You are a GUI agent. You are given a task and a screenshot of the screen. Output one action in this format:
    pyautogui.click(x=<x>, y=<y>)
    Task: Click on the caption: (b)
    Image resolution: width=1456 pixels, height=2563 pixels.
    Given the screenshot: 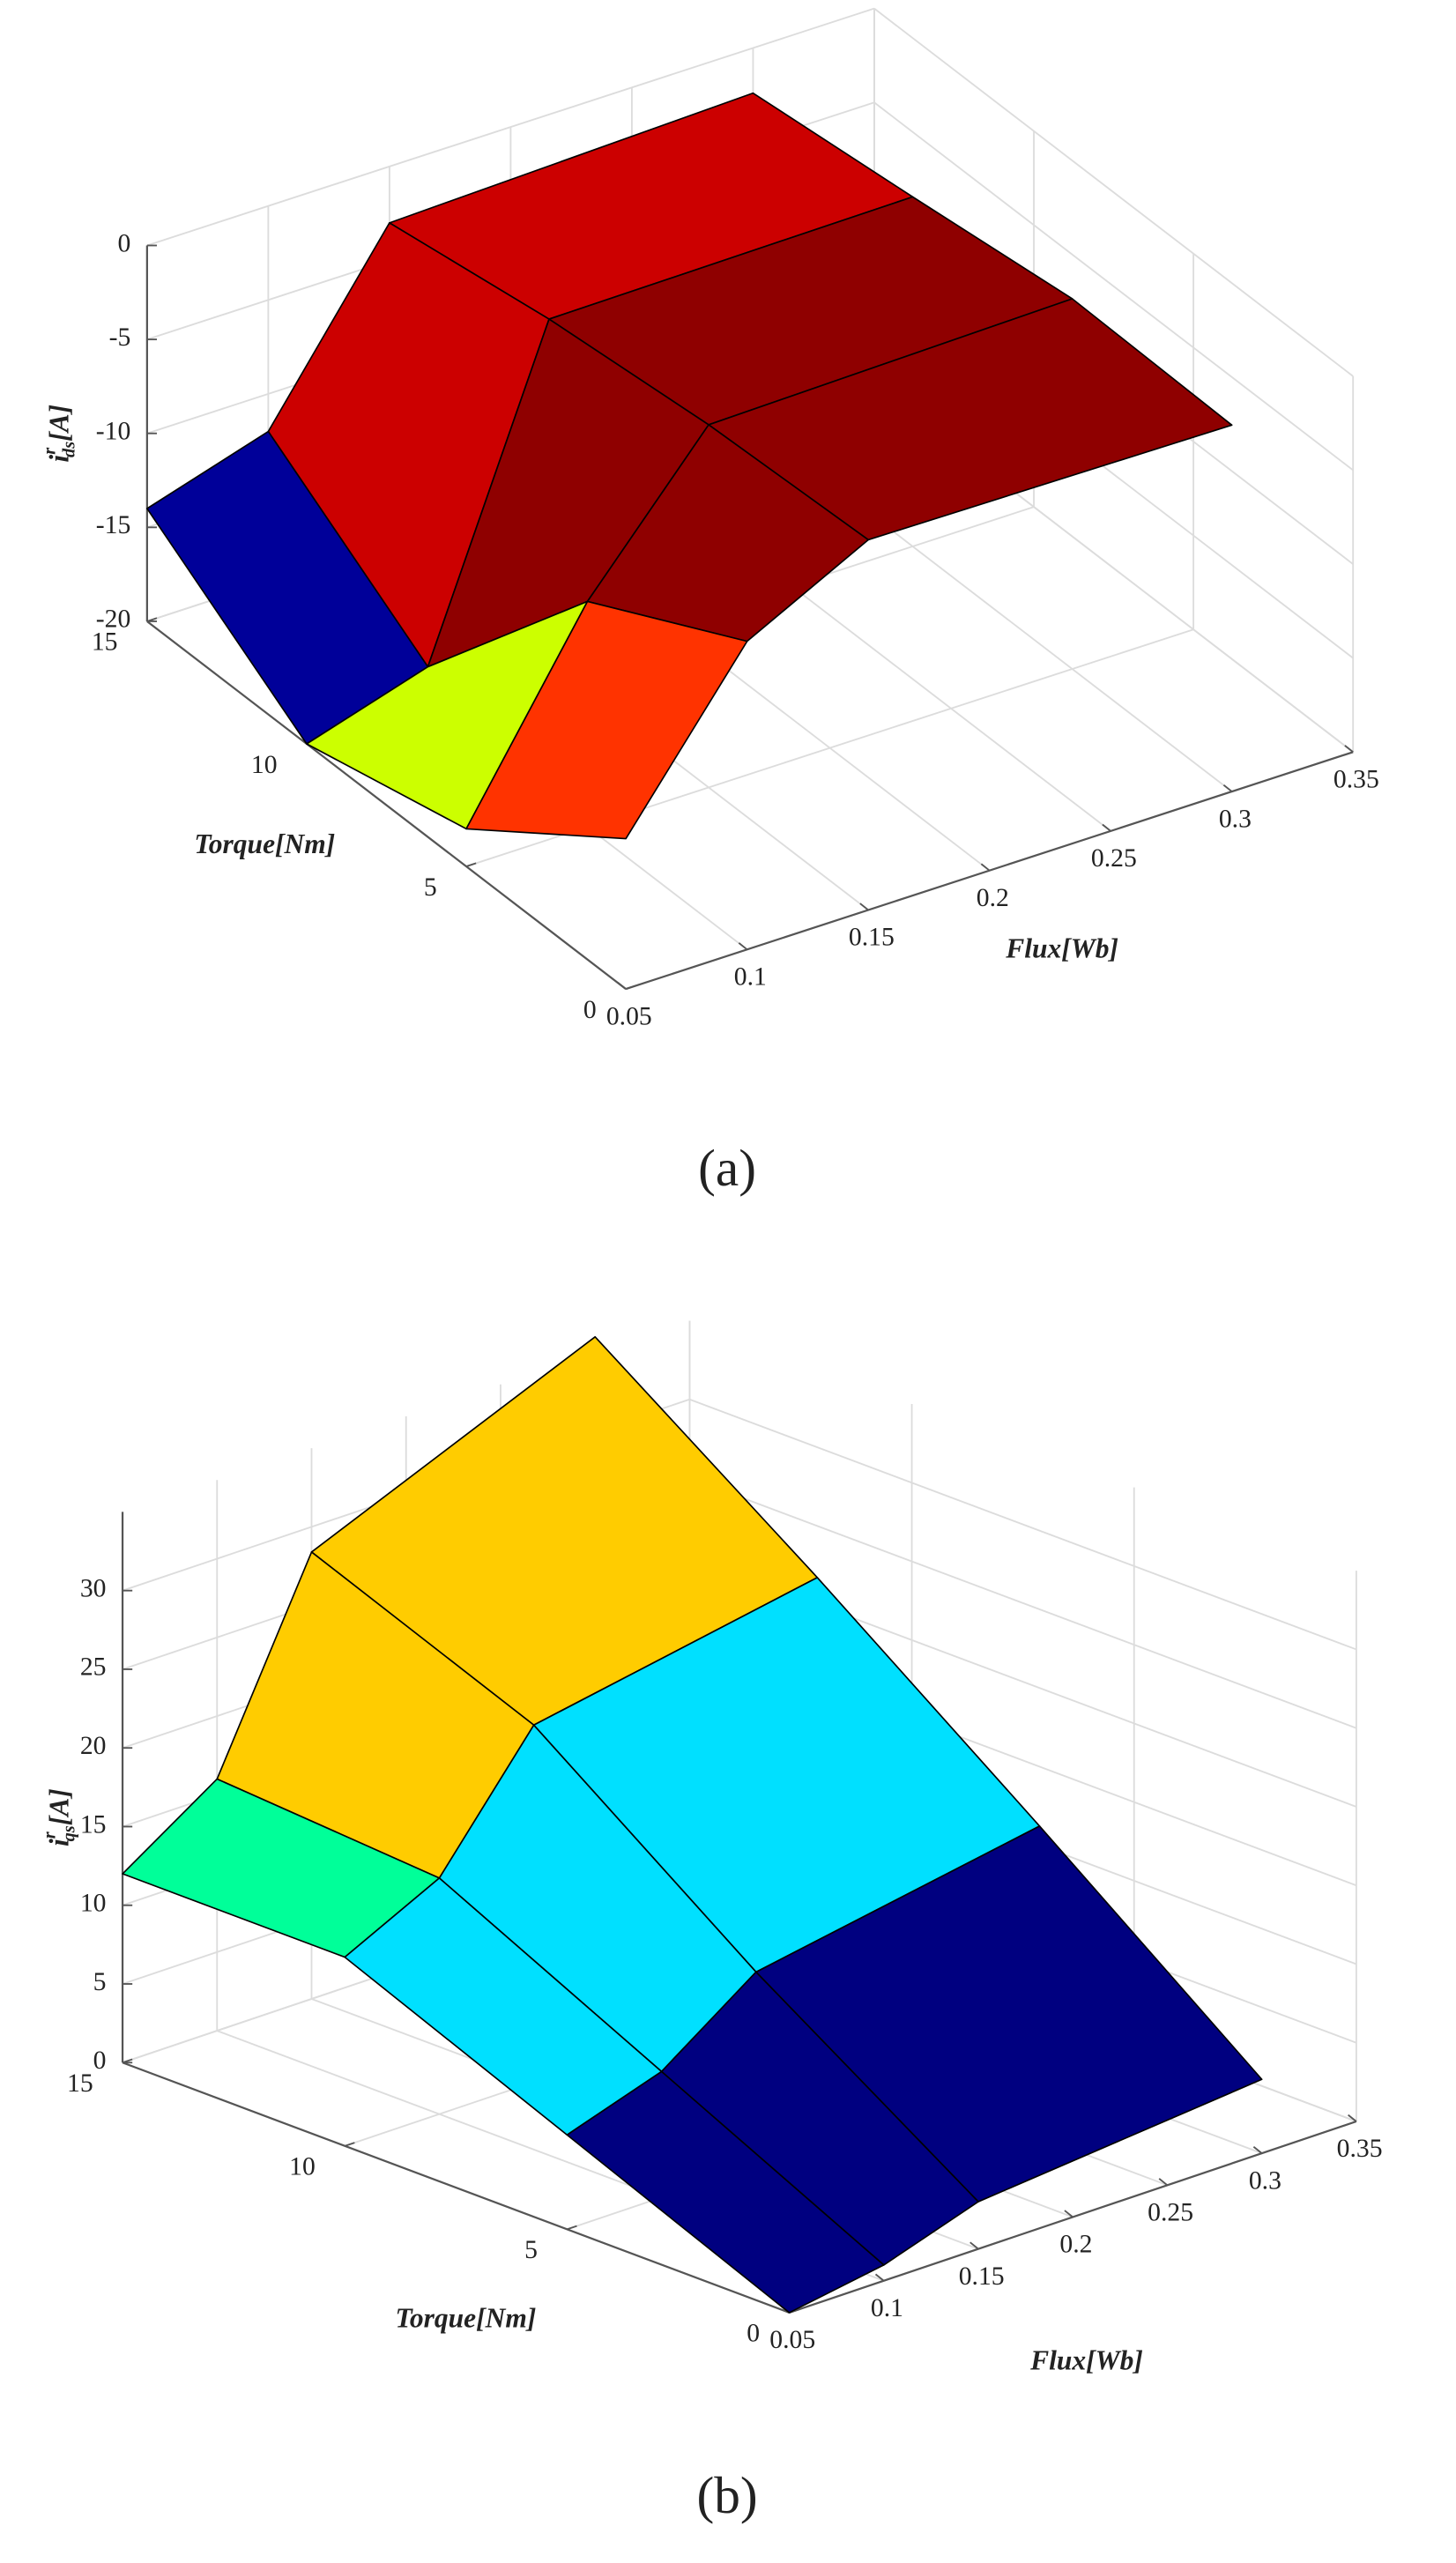 What is the action you would take?
    pyautogui.click(x=726, y=2495)
    